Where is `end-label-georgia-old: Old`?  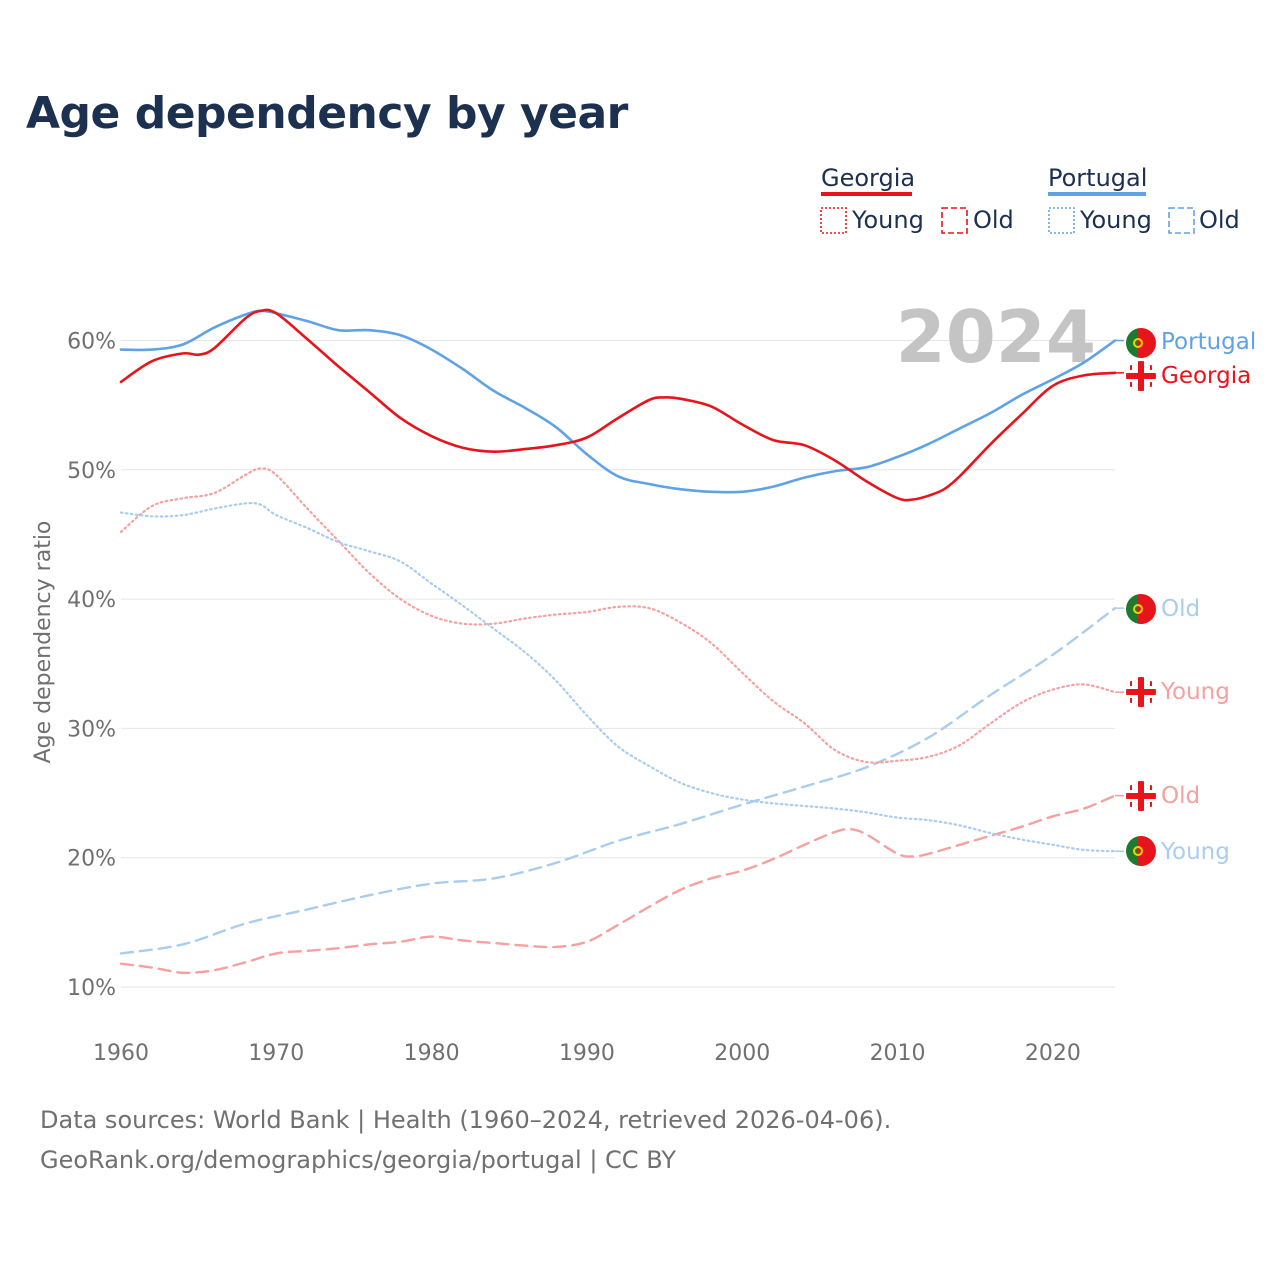
end-label-georgia-old: Old is located at coordinates (1180, 796).